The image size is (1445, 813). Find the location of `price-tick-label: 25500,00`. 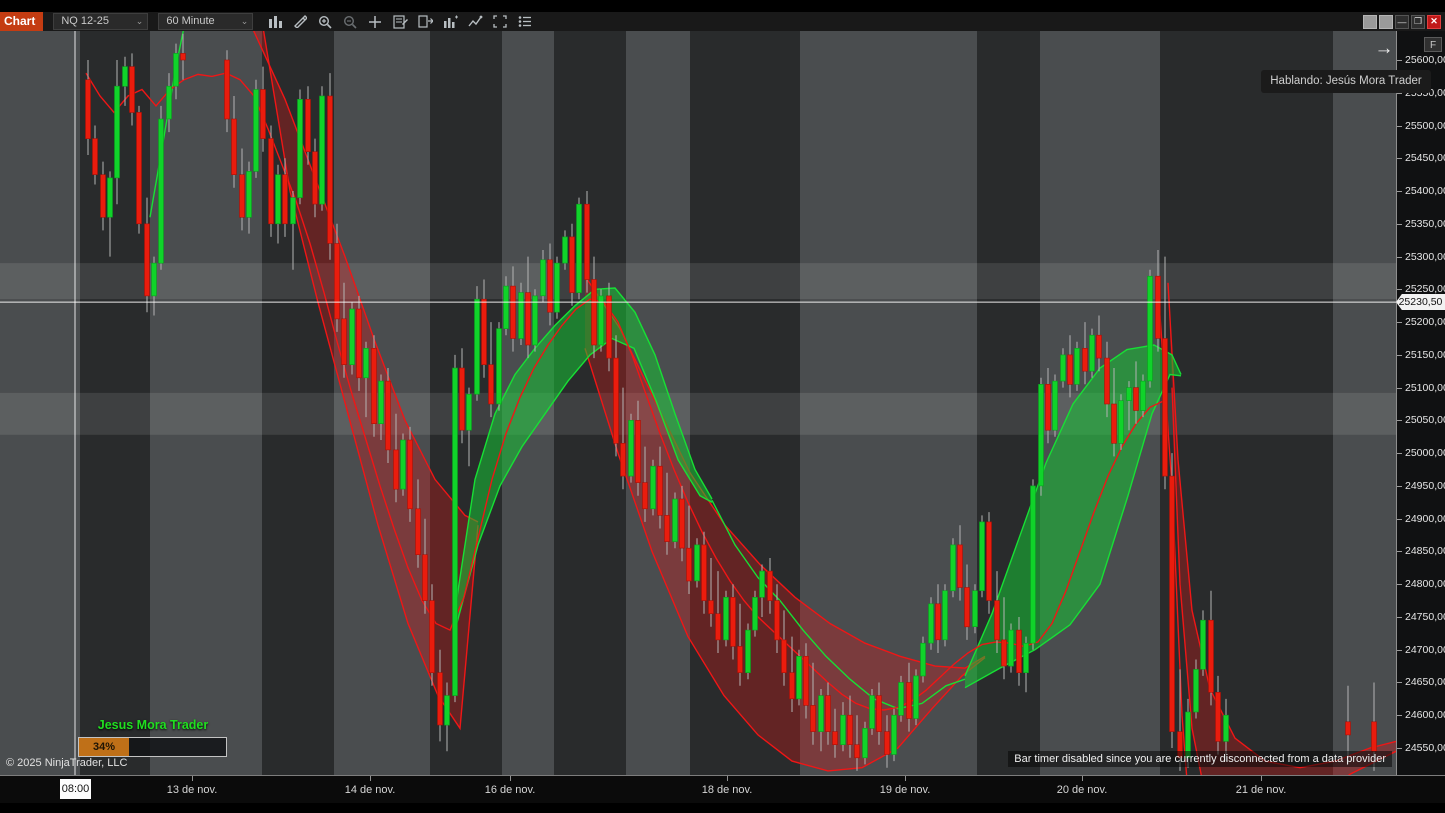

price-tick-label: 25500,00 is located at coordinates (1425, 126).